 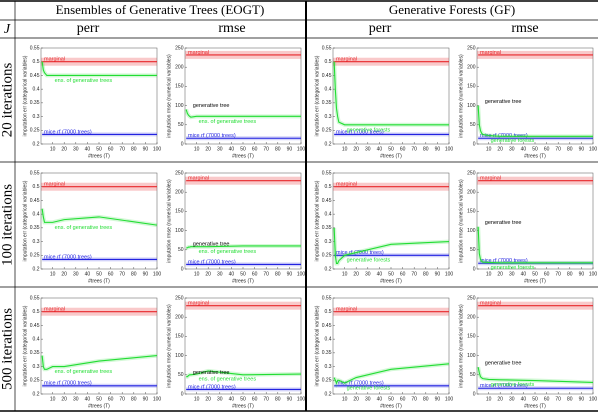 I want to click on series-label: generative forests, so click(x=513, y=385).